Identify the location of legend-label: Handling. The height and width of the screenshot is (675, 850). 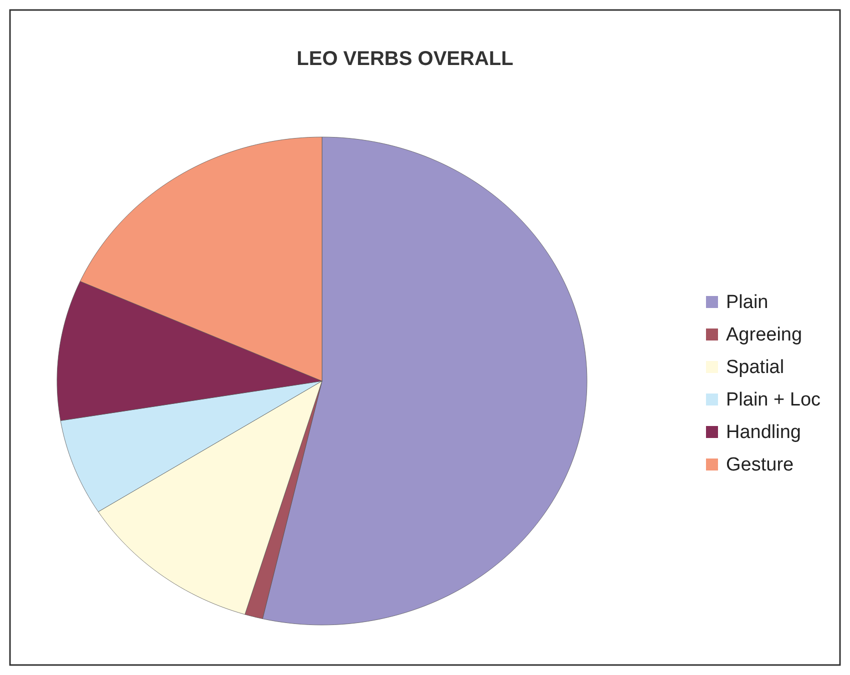
(763, 432).